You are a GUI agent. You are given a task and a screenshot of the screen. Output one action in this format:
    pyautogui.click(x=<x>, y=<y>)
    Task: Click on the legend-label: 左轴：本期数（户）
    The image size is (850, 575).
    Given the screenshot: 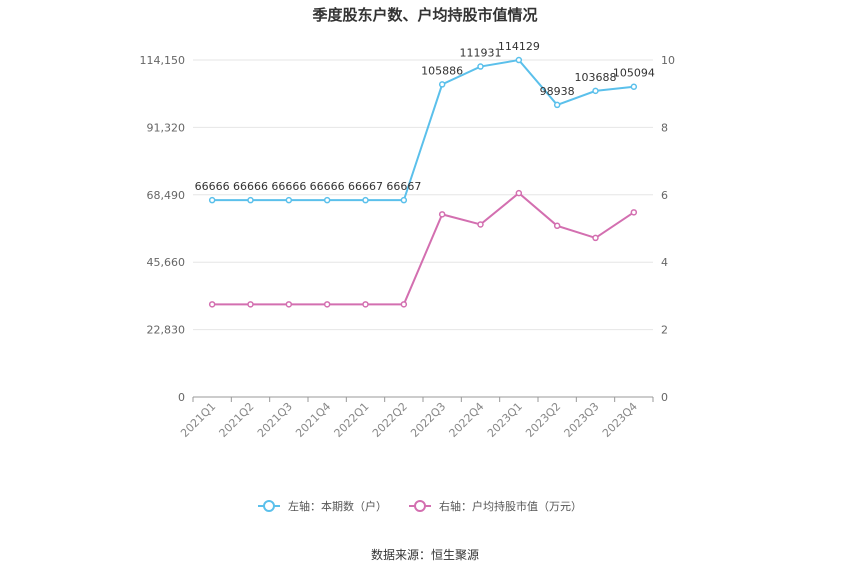 What is the action you would take?
    pyautogui.click(x=337, y=506)
    